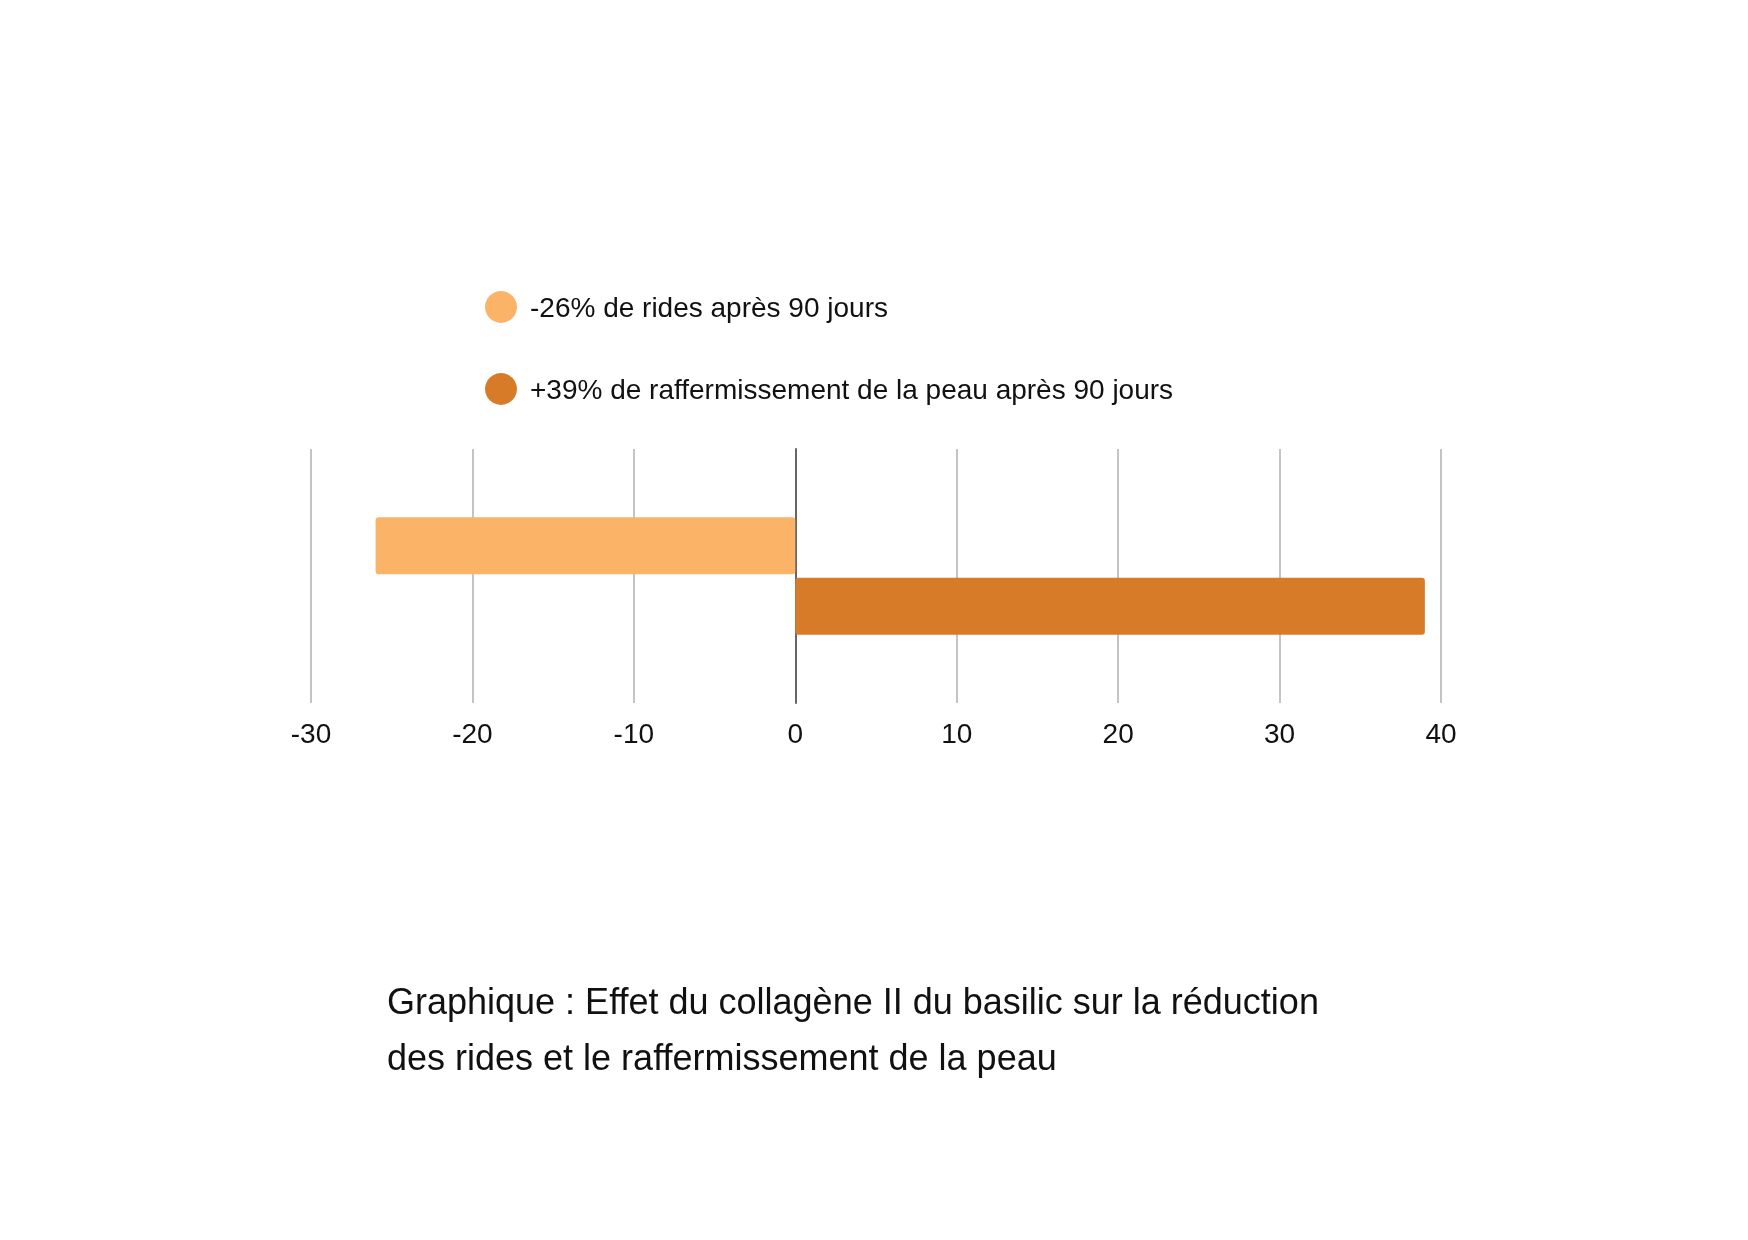 The width and height of the screenshot is (1748, 1240). I want to click on legend-label: +39% de raffermissement de la peau après 90 jours, so click(852, 389).